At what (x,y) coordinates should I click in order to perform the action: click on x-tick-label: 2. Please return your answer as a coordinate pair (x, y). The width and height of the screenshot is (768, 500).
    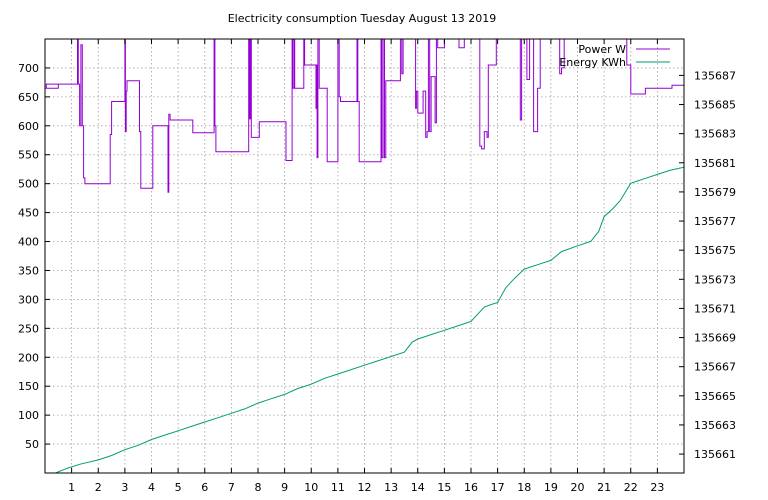
    Looking at the image, I should click on (98, 487).